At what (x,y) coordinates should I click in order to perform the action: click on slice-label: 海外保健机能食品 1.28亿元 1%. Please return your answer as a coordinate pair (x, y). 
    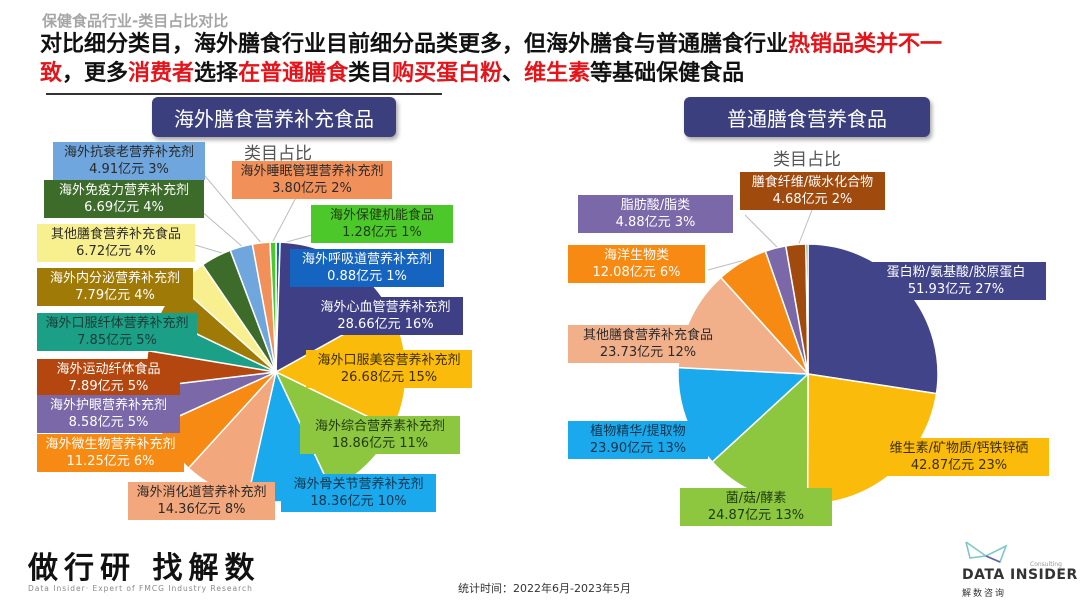
    Looking at the image, I should click on (382, 224).